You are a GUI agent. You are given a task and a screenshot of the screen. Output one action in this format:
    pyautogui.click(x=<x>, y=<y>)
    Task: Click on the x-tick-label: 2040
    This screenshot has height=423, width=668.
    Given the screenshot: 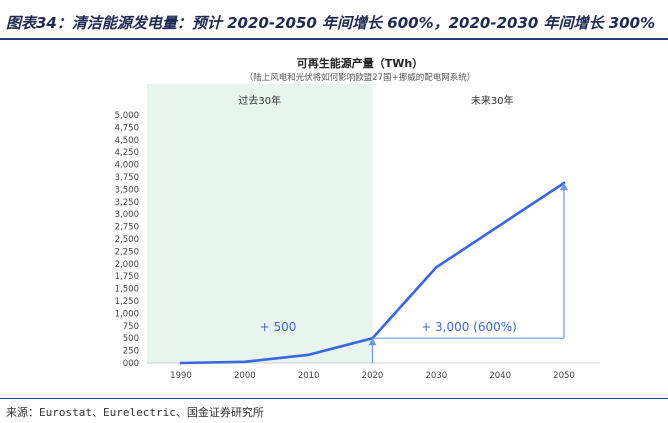 What is the action you would take?
    pyautogui.click(x=500, y=376)
    